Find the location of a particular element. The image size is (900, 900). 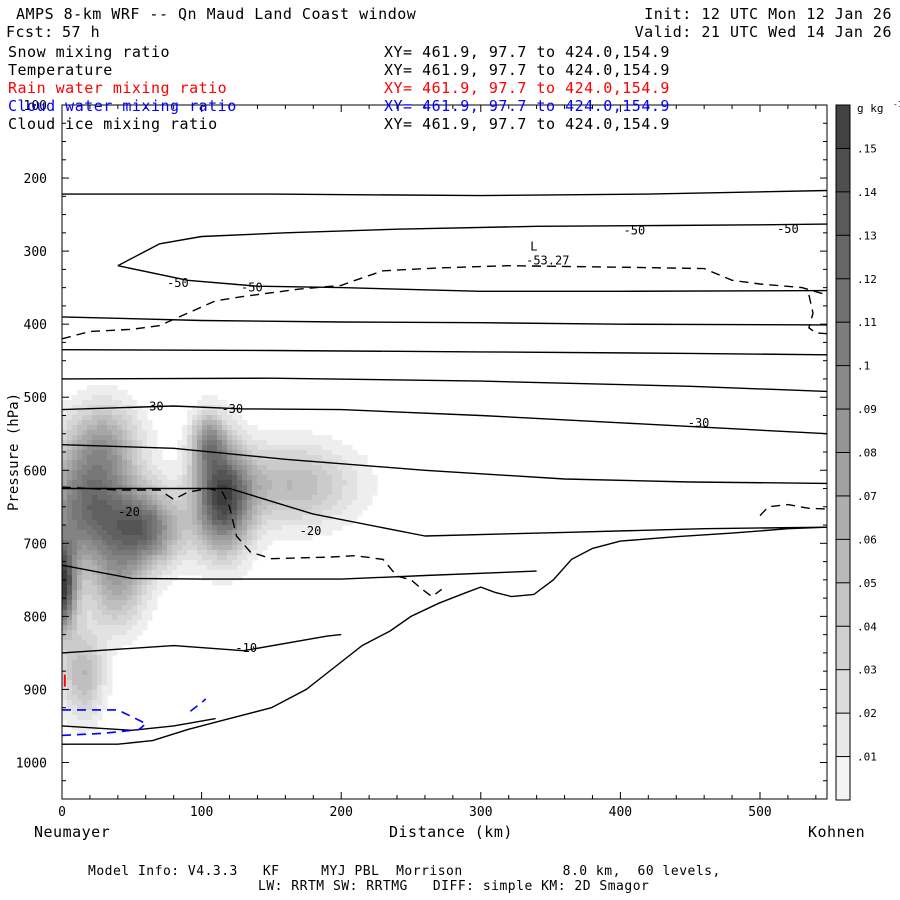

y-tick-label: 400 is located at coordinates (35, 325).